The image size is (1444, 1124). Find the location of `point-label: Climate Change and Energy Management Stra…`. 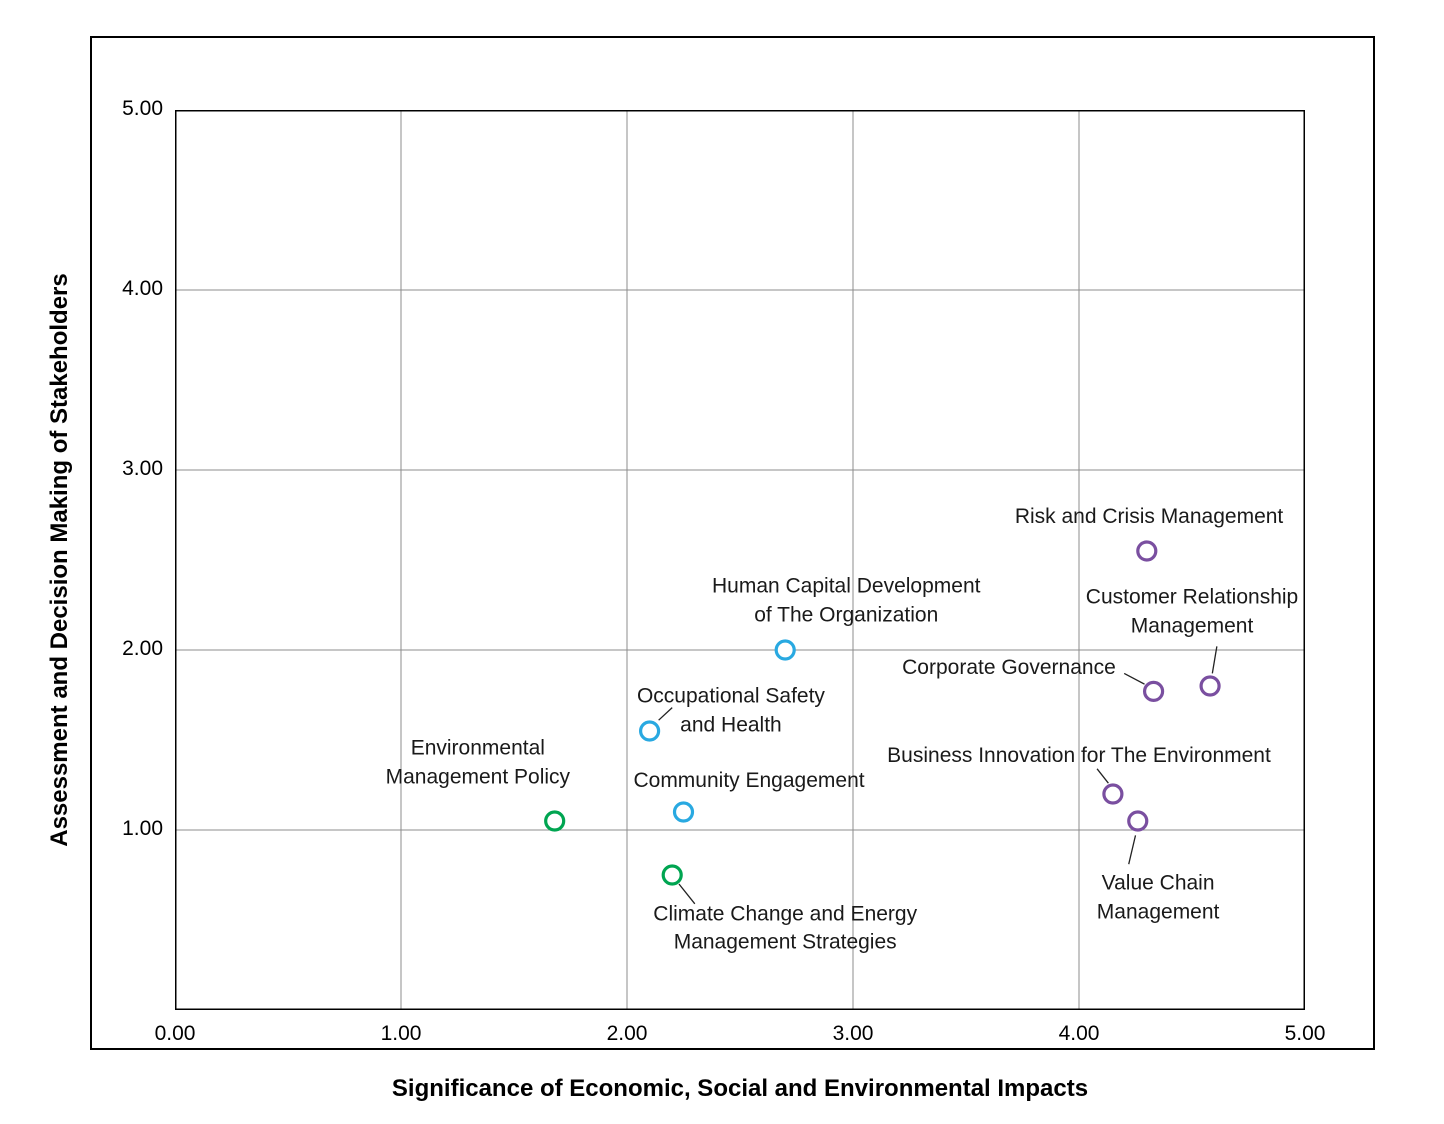

point-label: Climate Change and Energy Management Stra… is located at coordinates (785, 929).